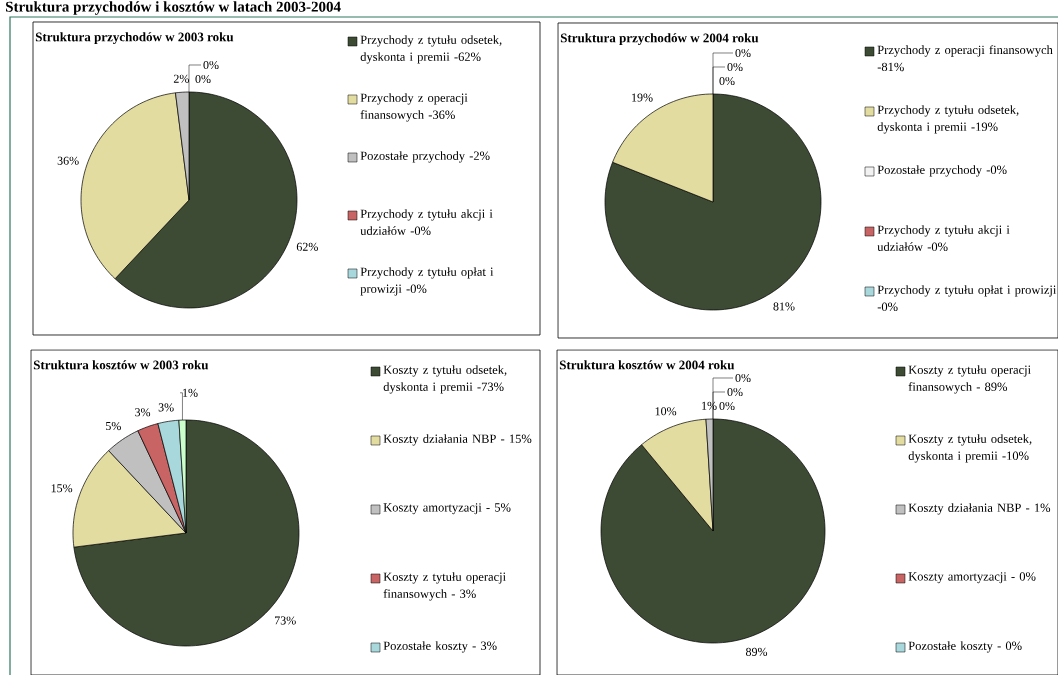 The image size is (1058, 675). What do you see at coordinates (942, 171) in the screenshot?
I see `legend-label: Pozostałe przychody -0%` at bounding box center [942, 171].